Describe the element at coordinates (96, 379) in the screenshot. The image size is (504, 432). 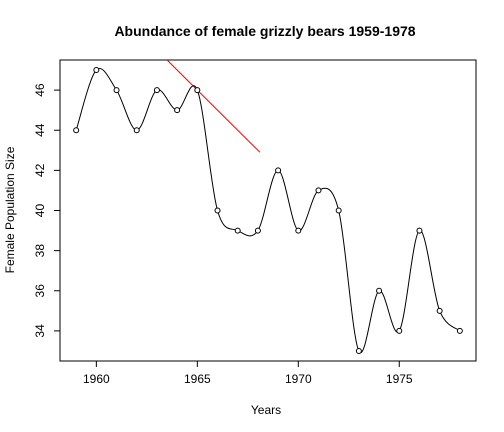
I see `x-tick-label: 1960` at that location.